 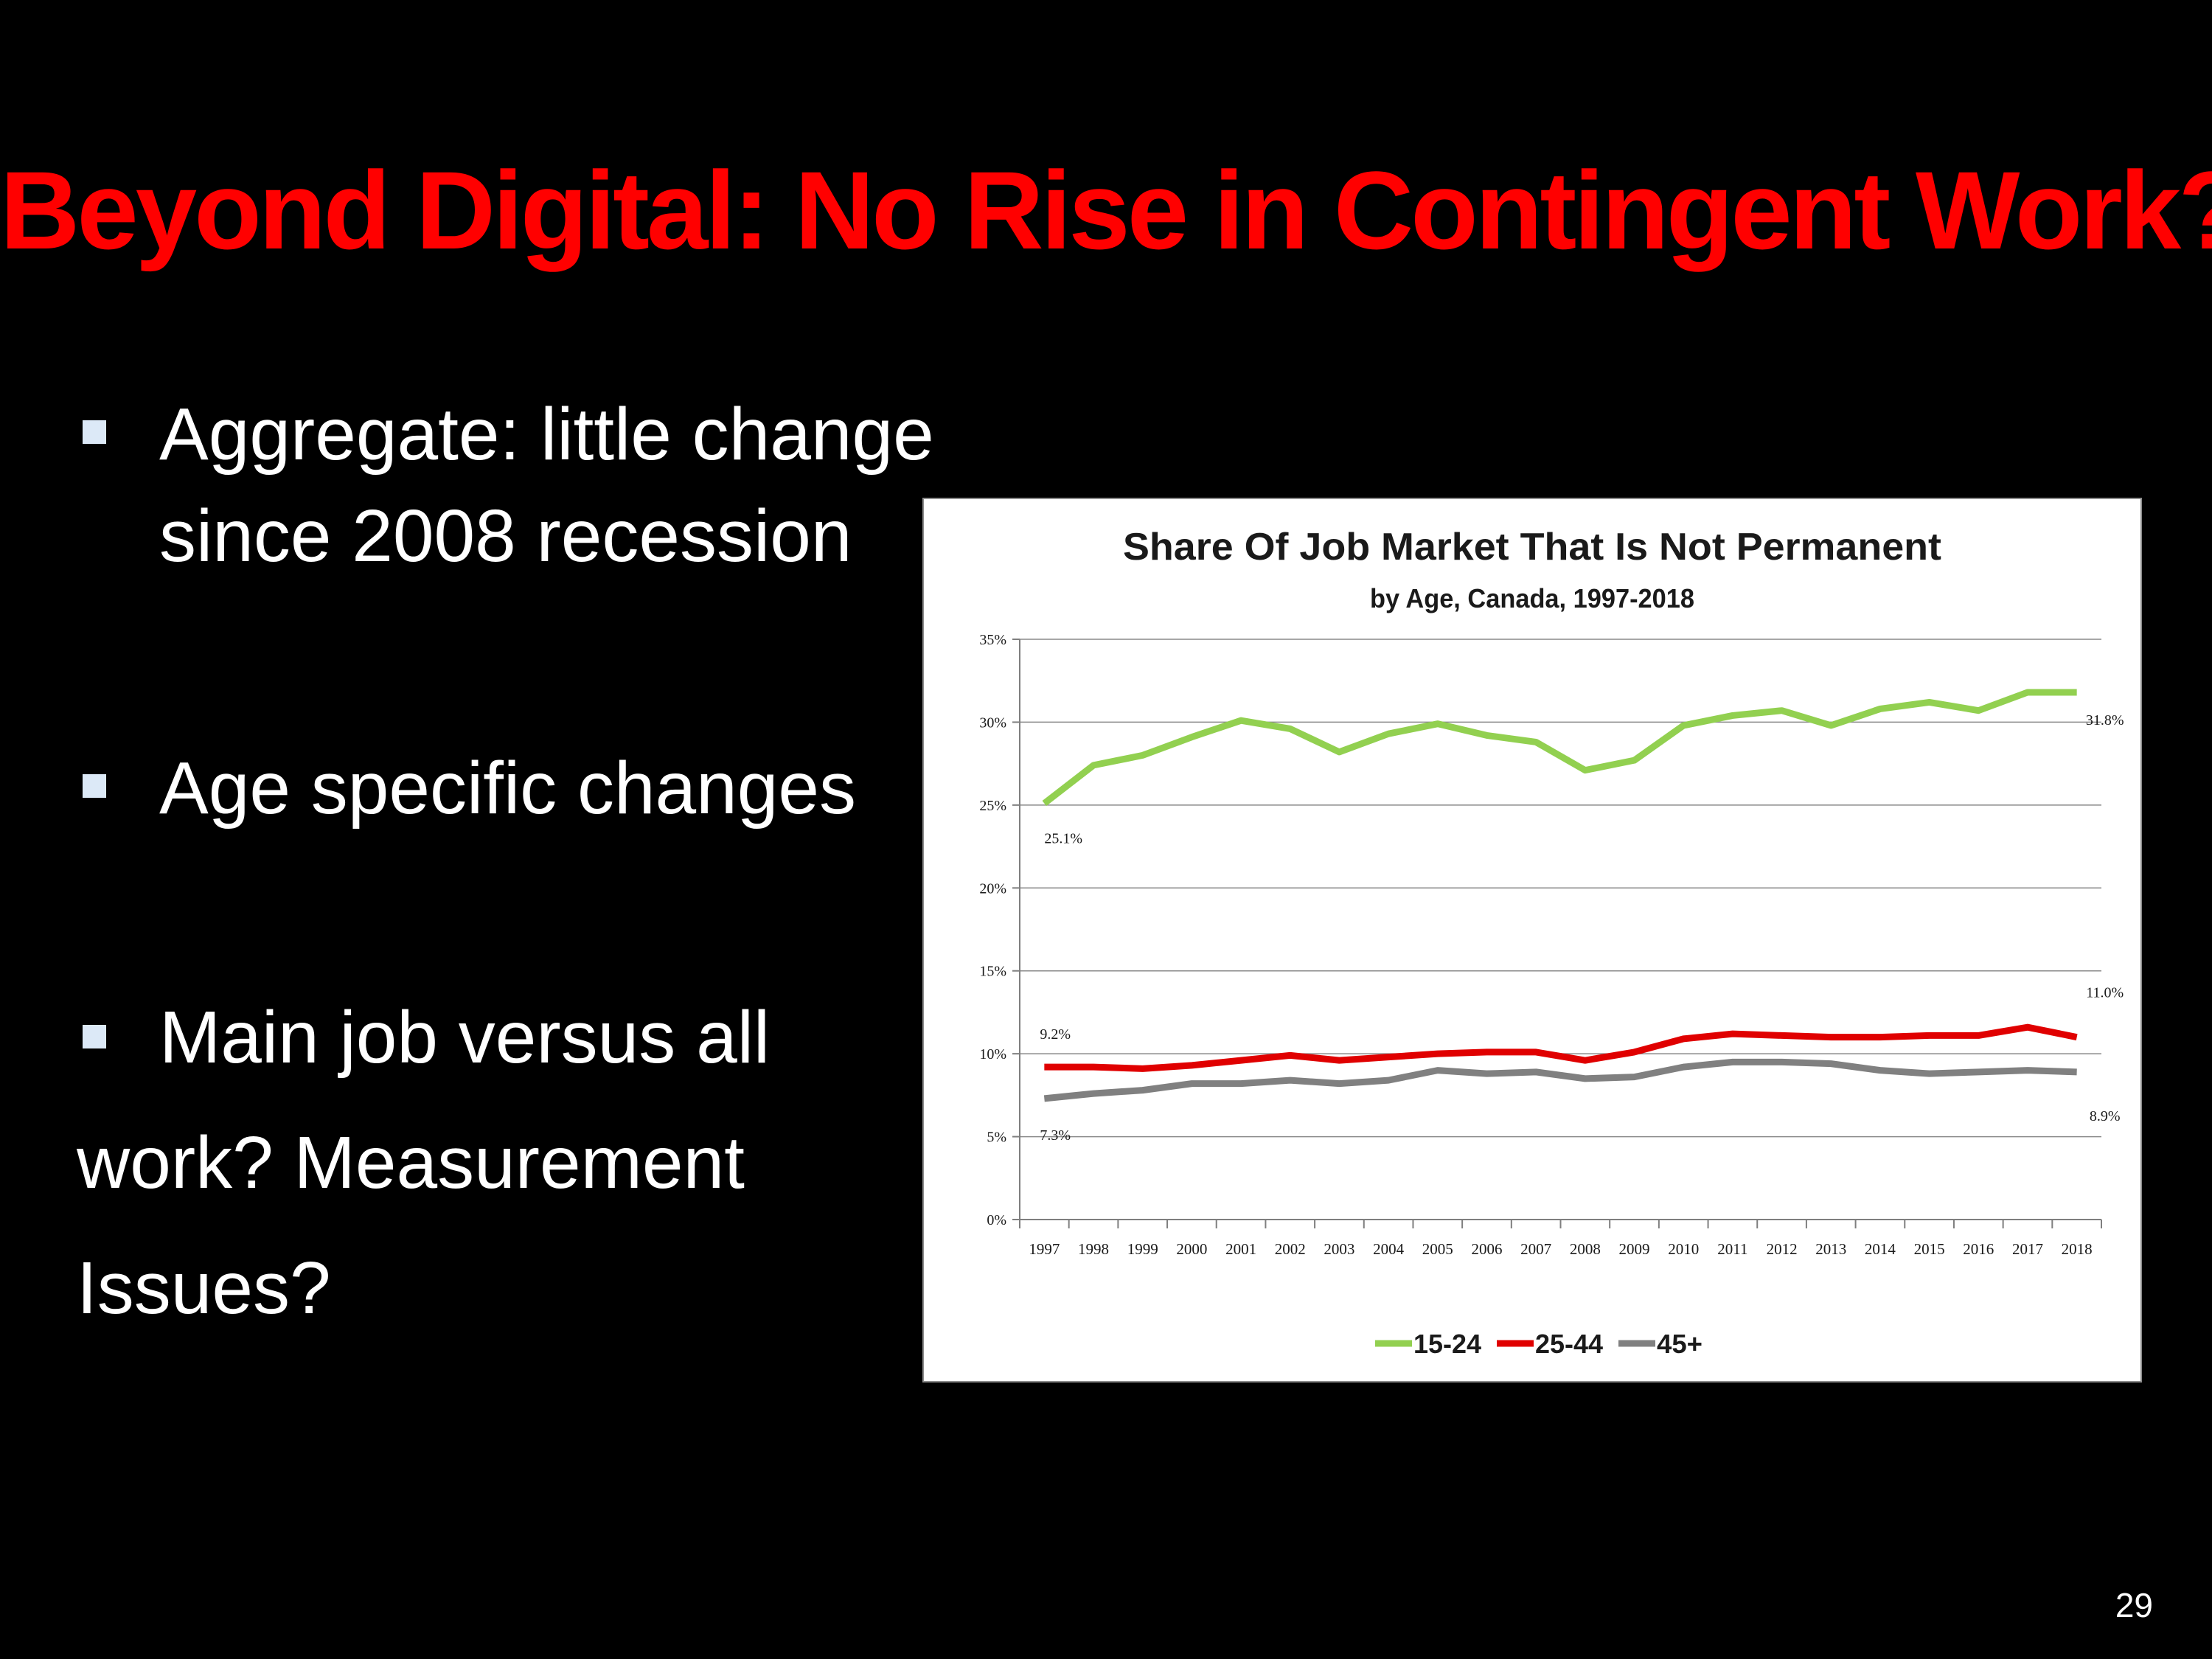 I want to click on x-tick-label: 2003, so click(x=1339, y=1249).